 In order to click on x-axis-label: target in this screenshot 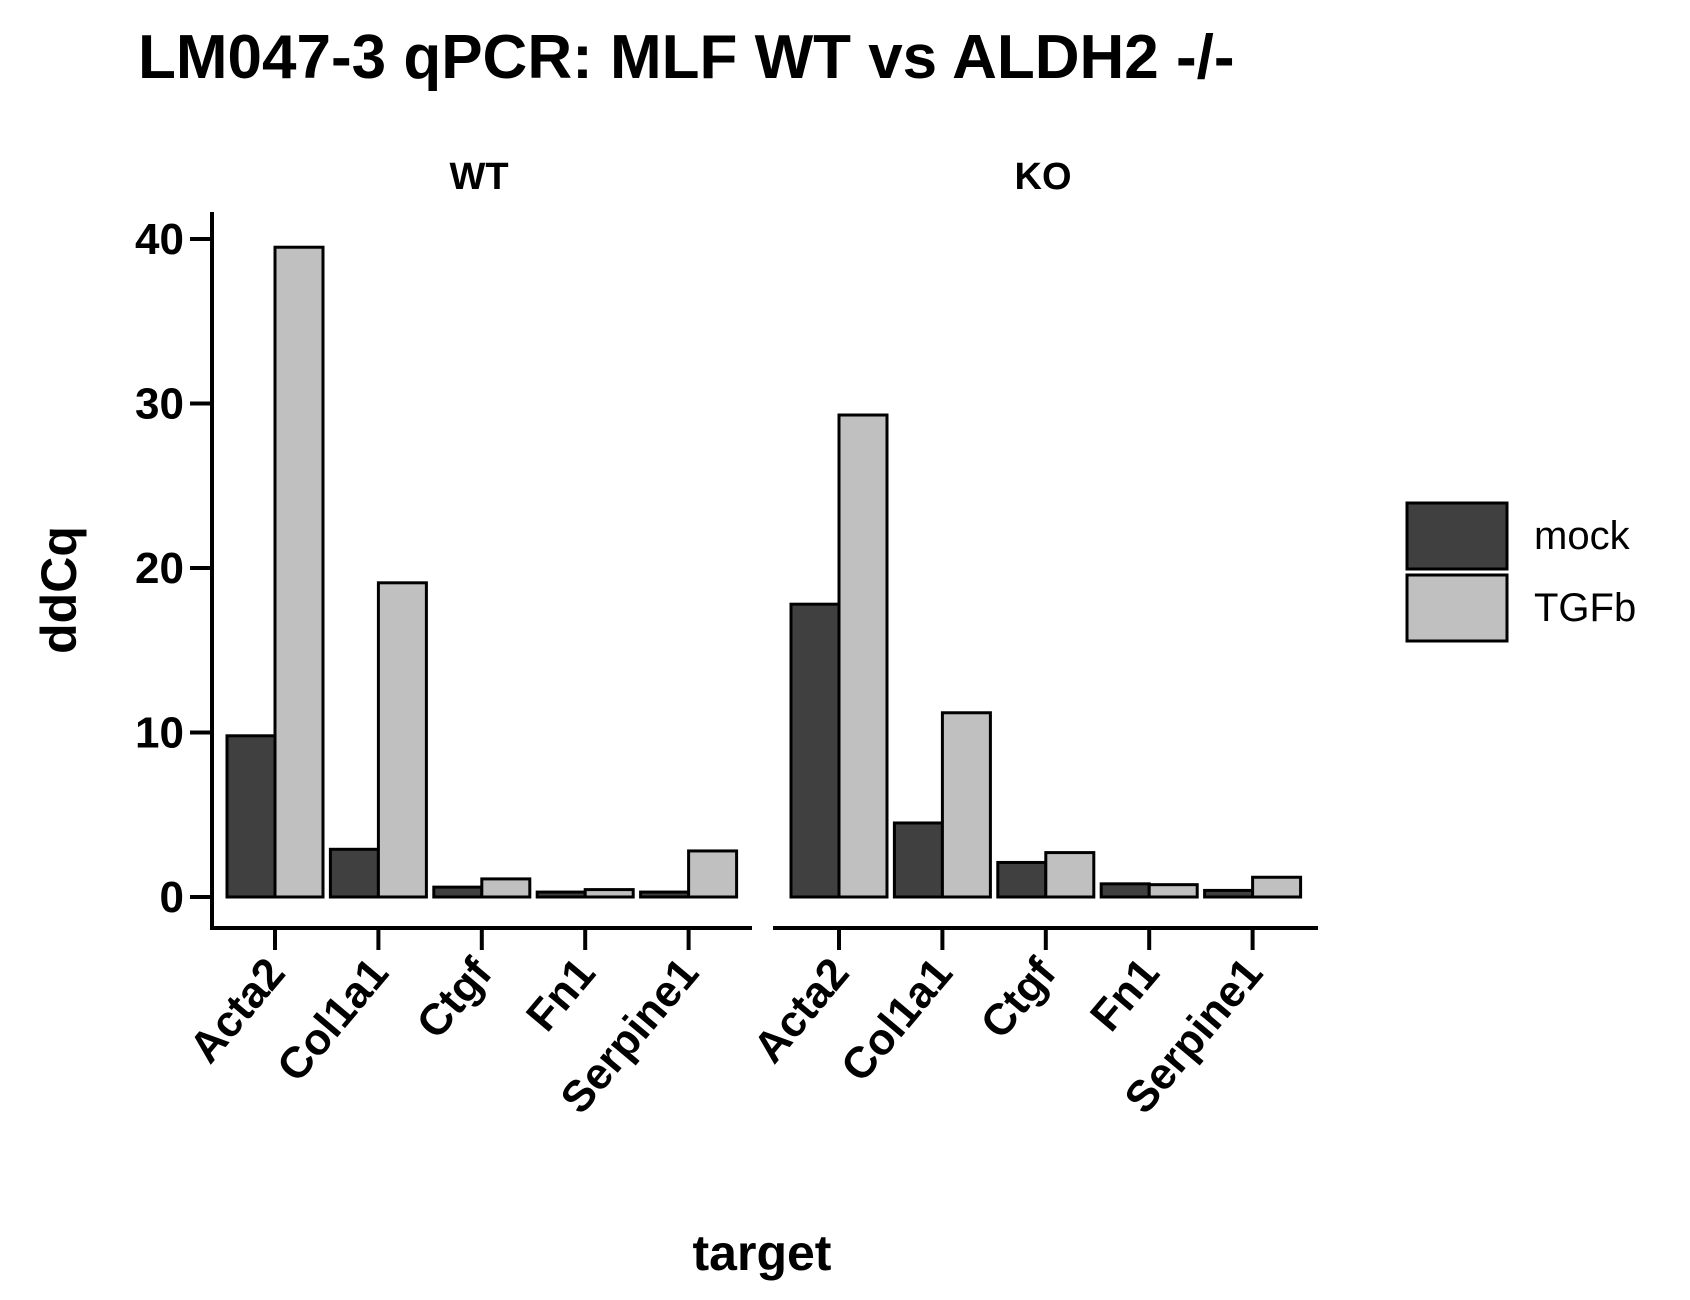, I will do `click(762, 1253)`.